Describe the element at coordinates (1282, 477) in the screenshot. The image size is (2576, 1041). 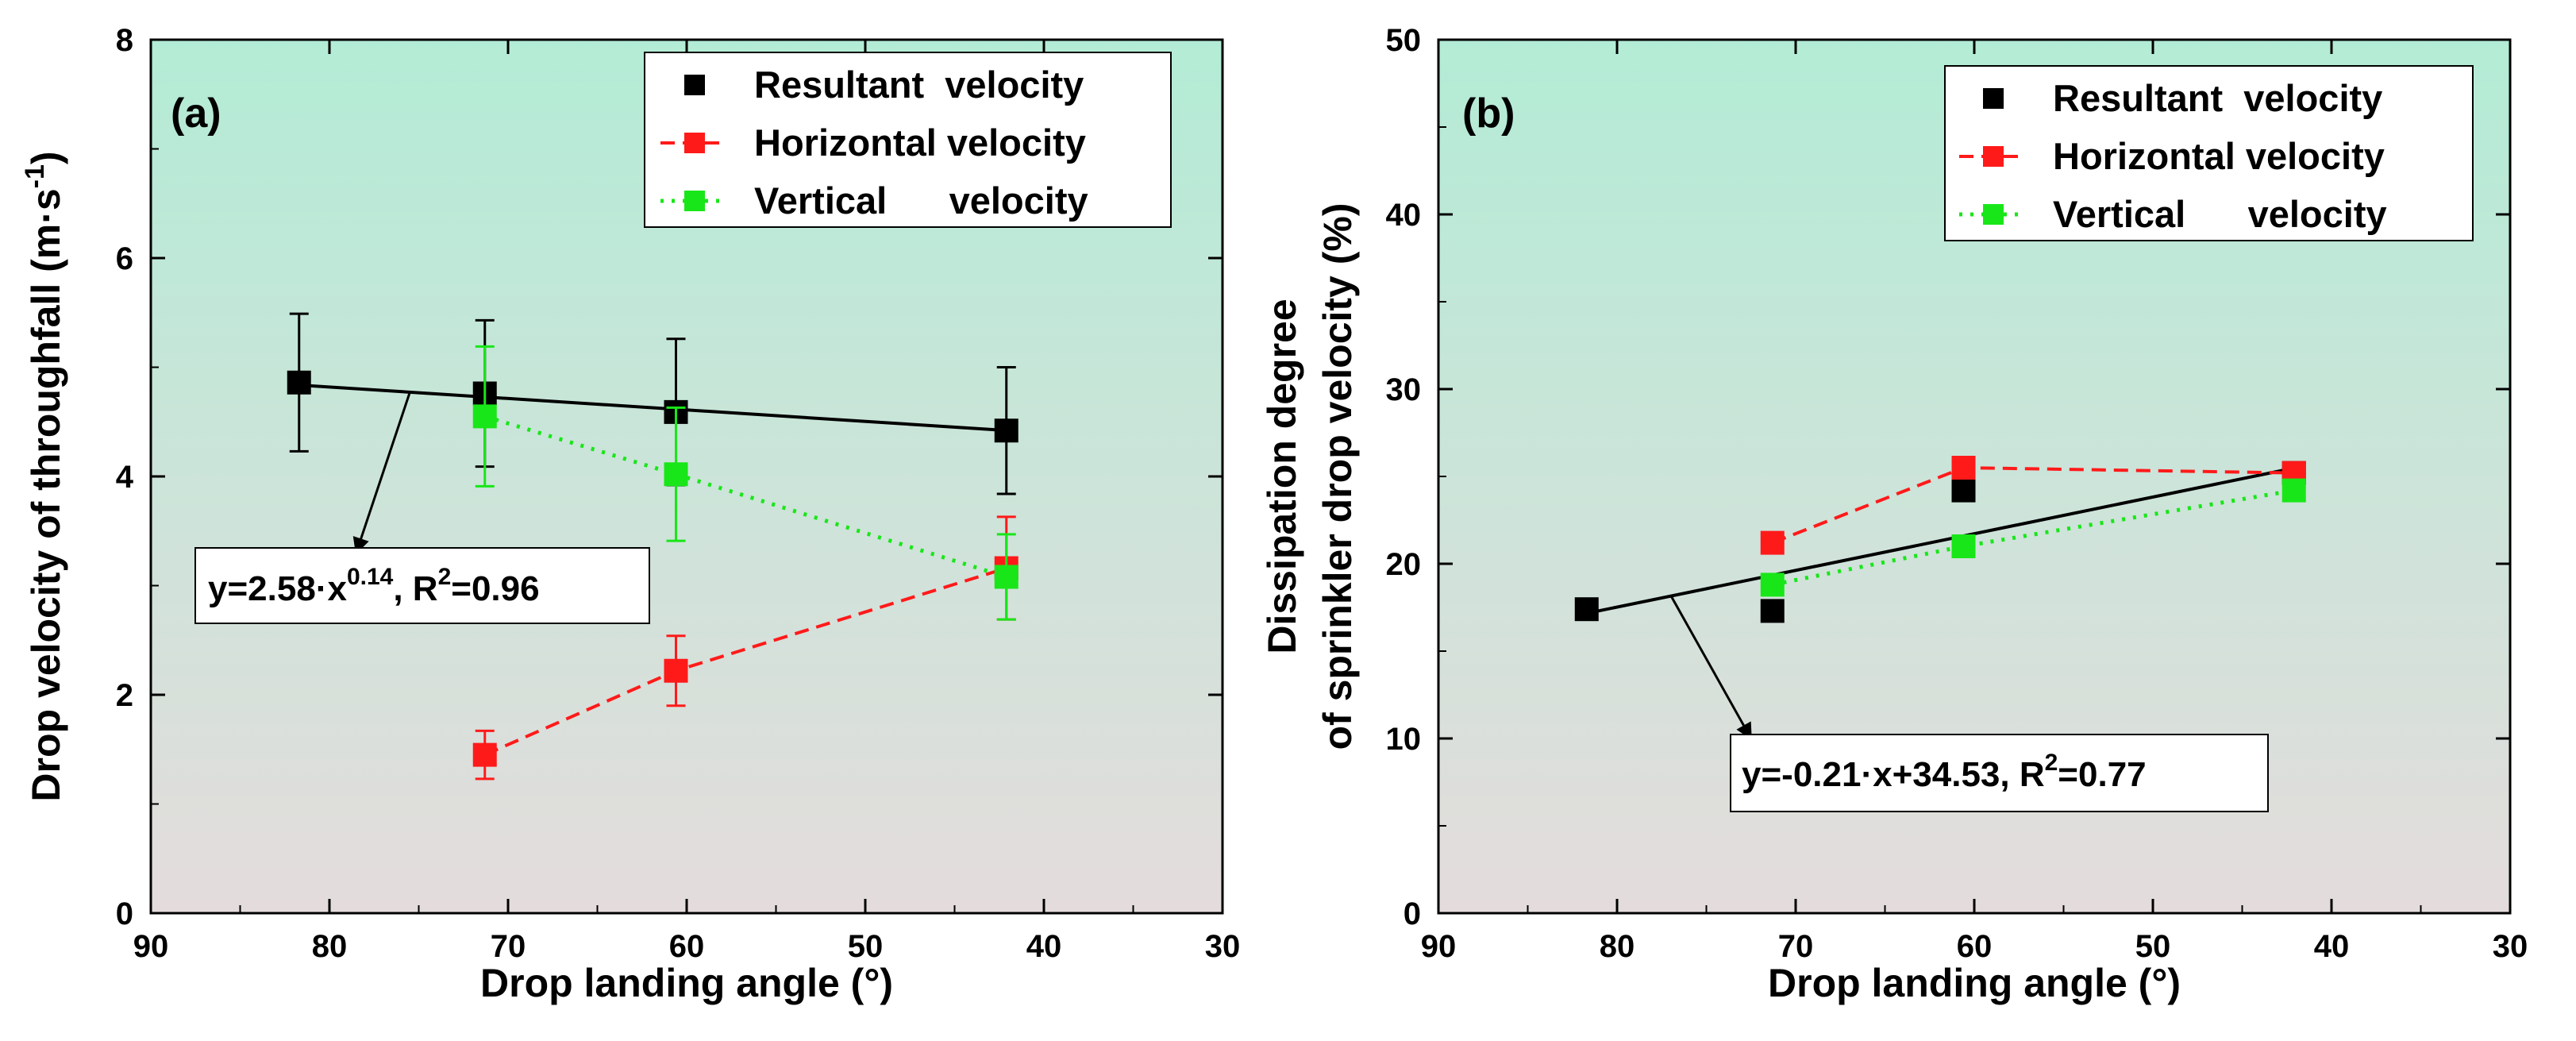
I see `y-axis-label-b-line1: Dissipation degree` at that location.